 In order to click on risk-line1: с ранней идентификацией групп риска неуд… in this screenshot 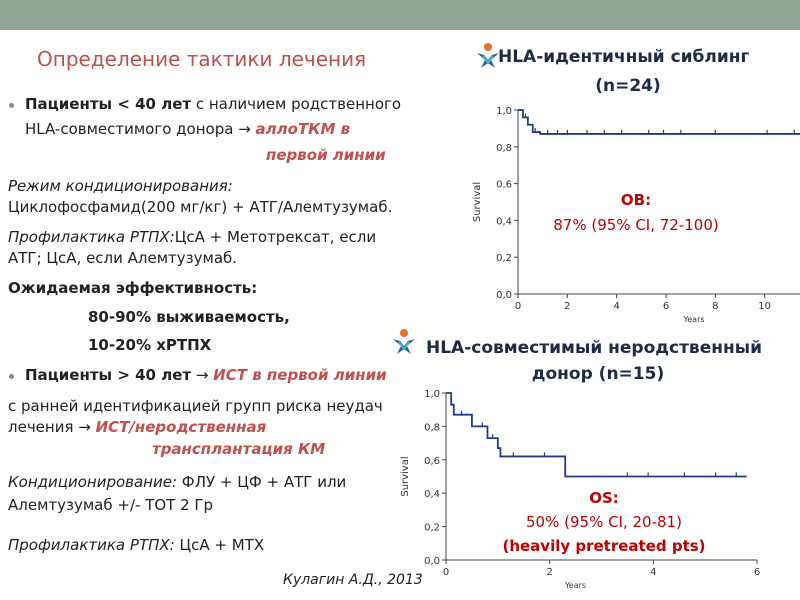, I will do `click(195, 406)`.